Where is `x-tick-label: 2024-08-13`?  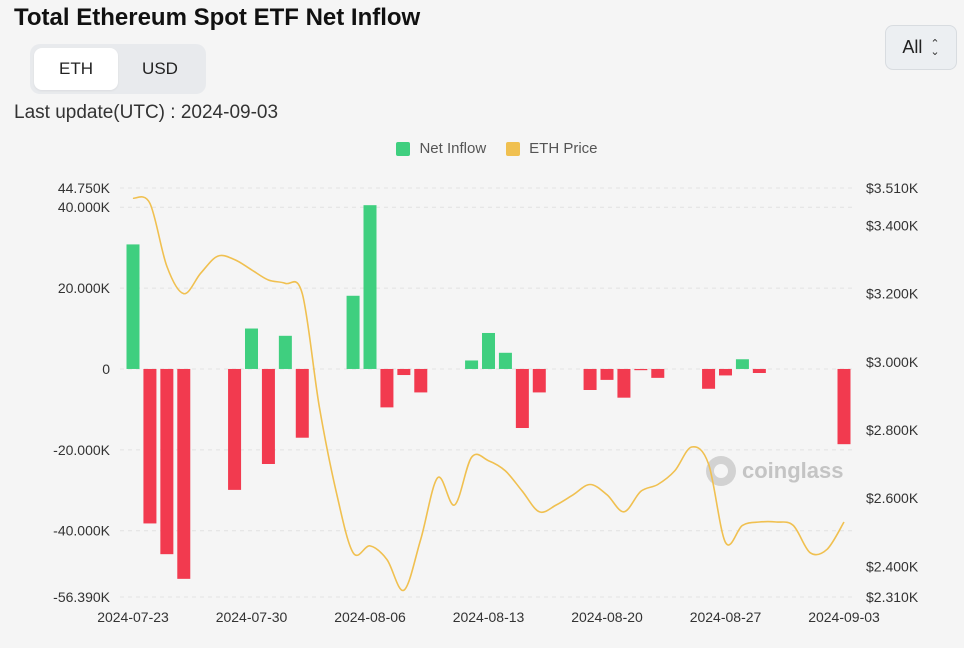 x-tick-label: 2024-08-13 is located at coordinates (489, 617).